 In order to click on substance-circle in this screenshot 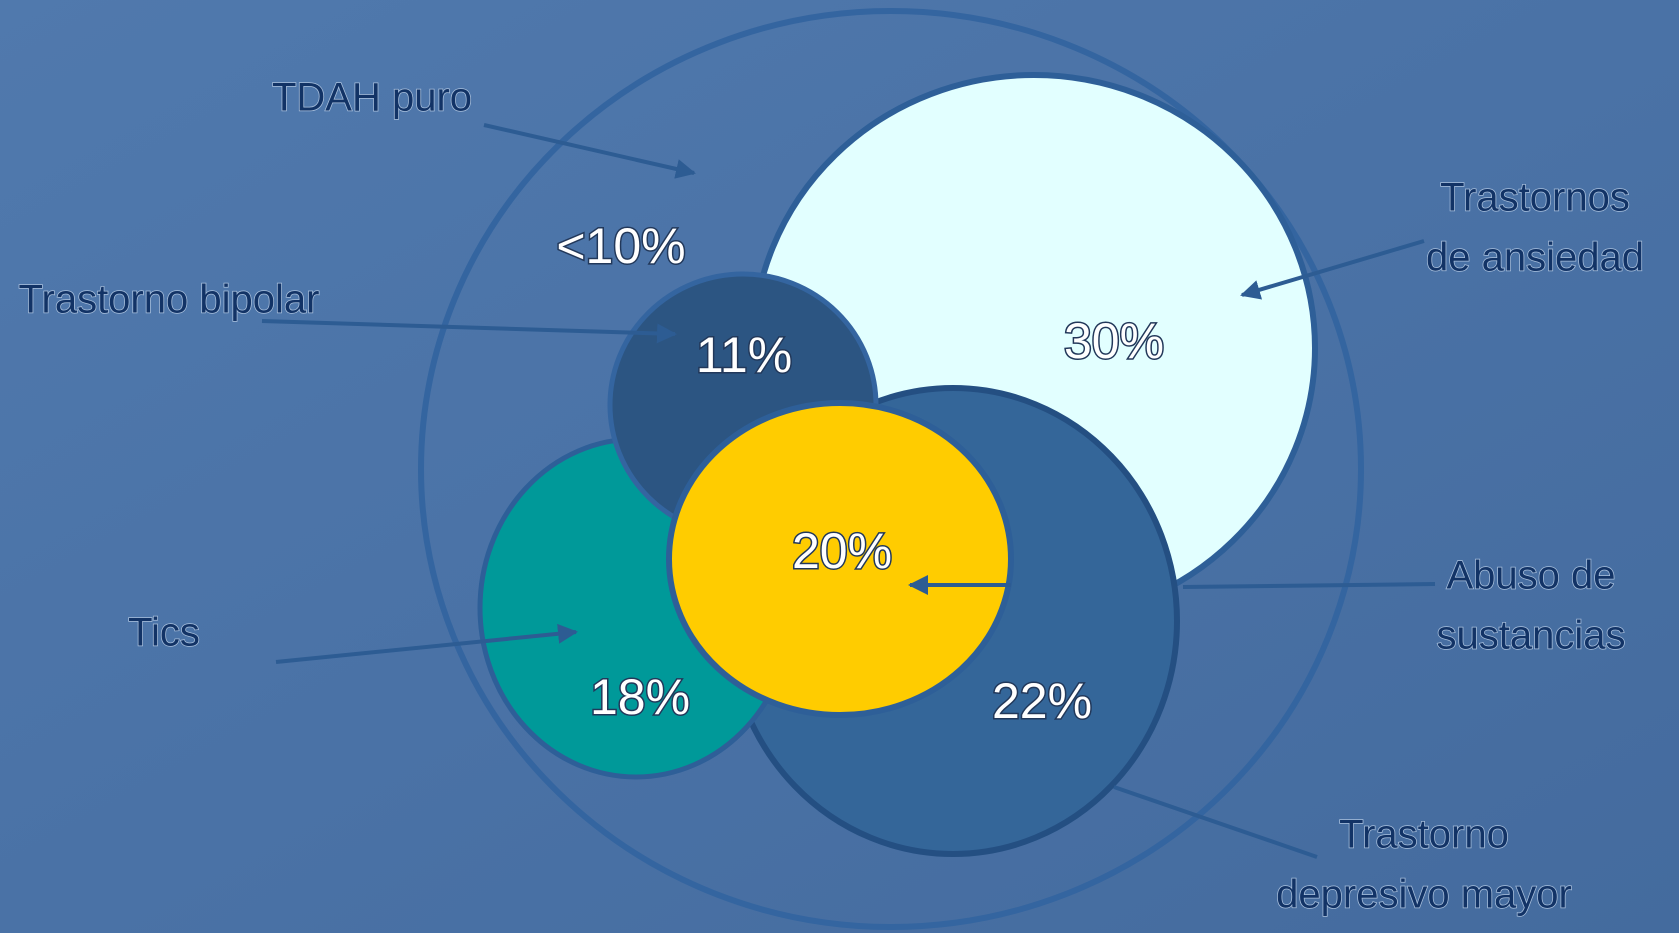, I will do `click(840, 559)`.